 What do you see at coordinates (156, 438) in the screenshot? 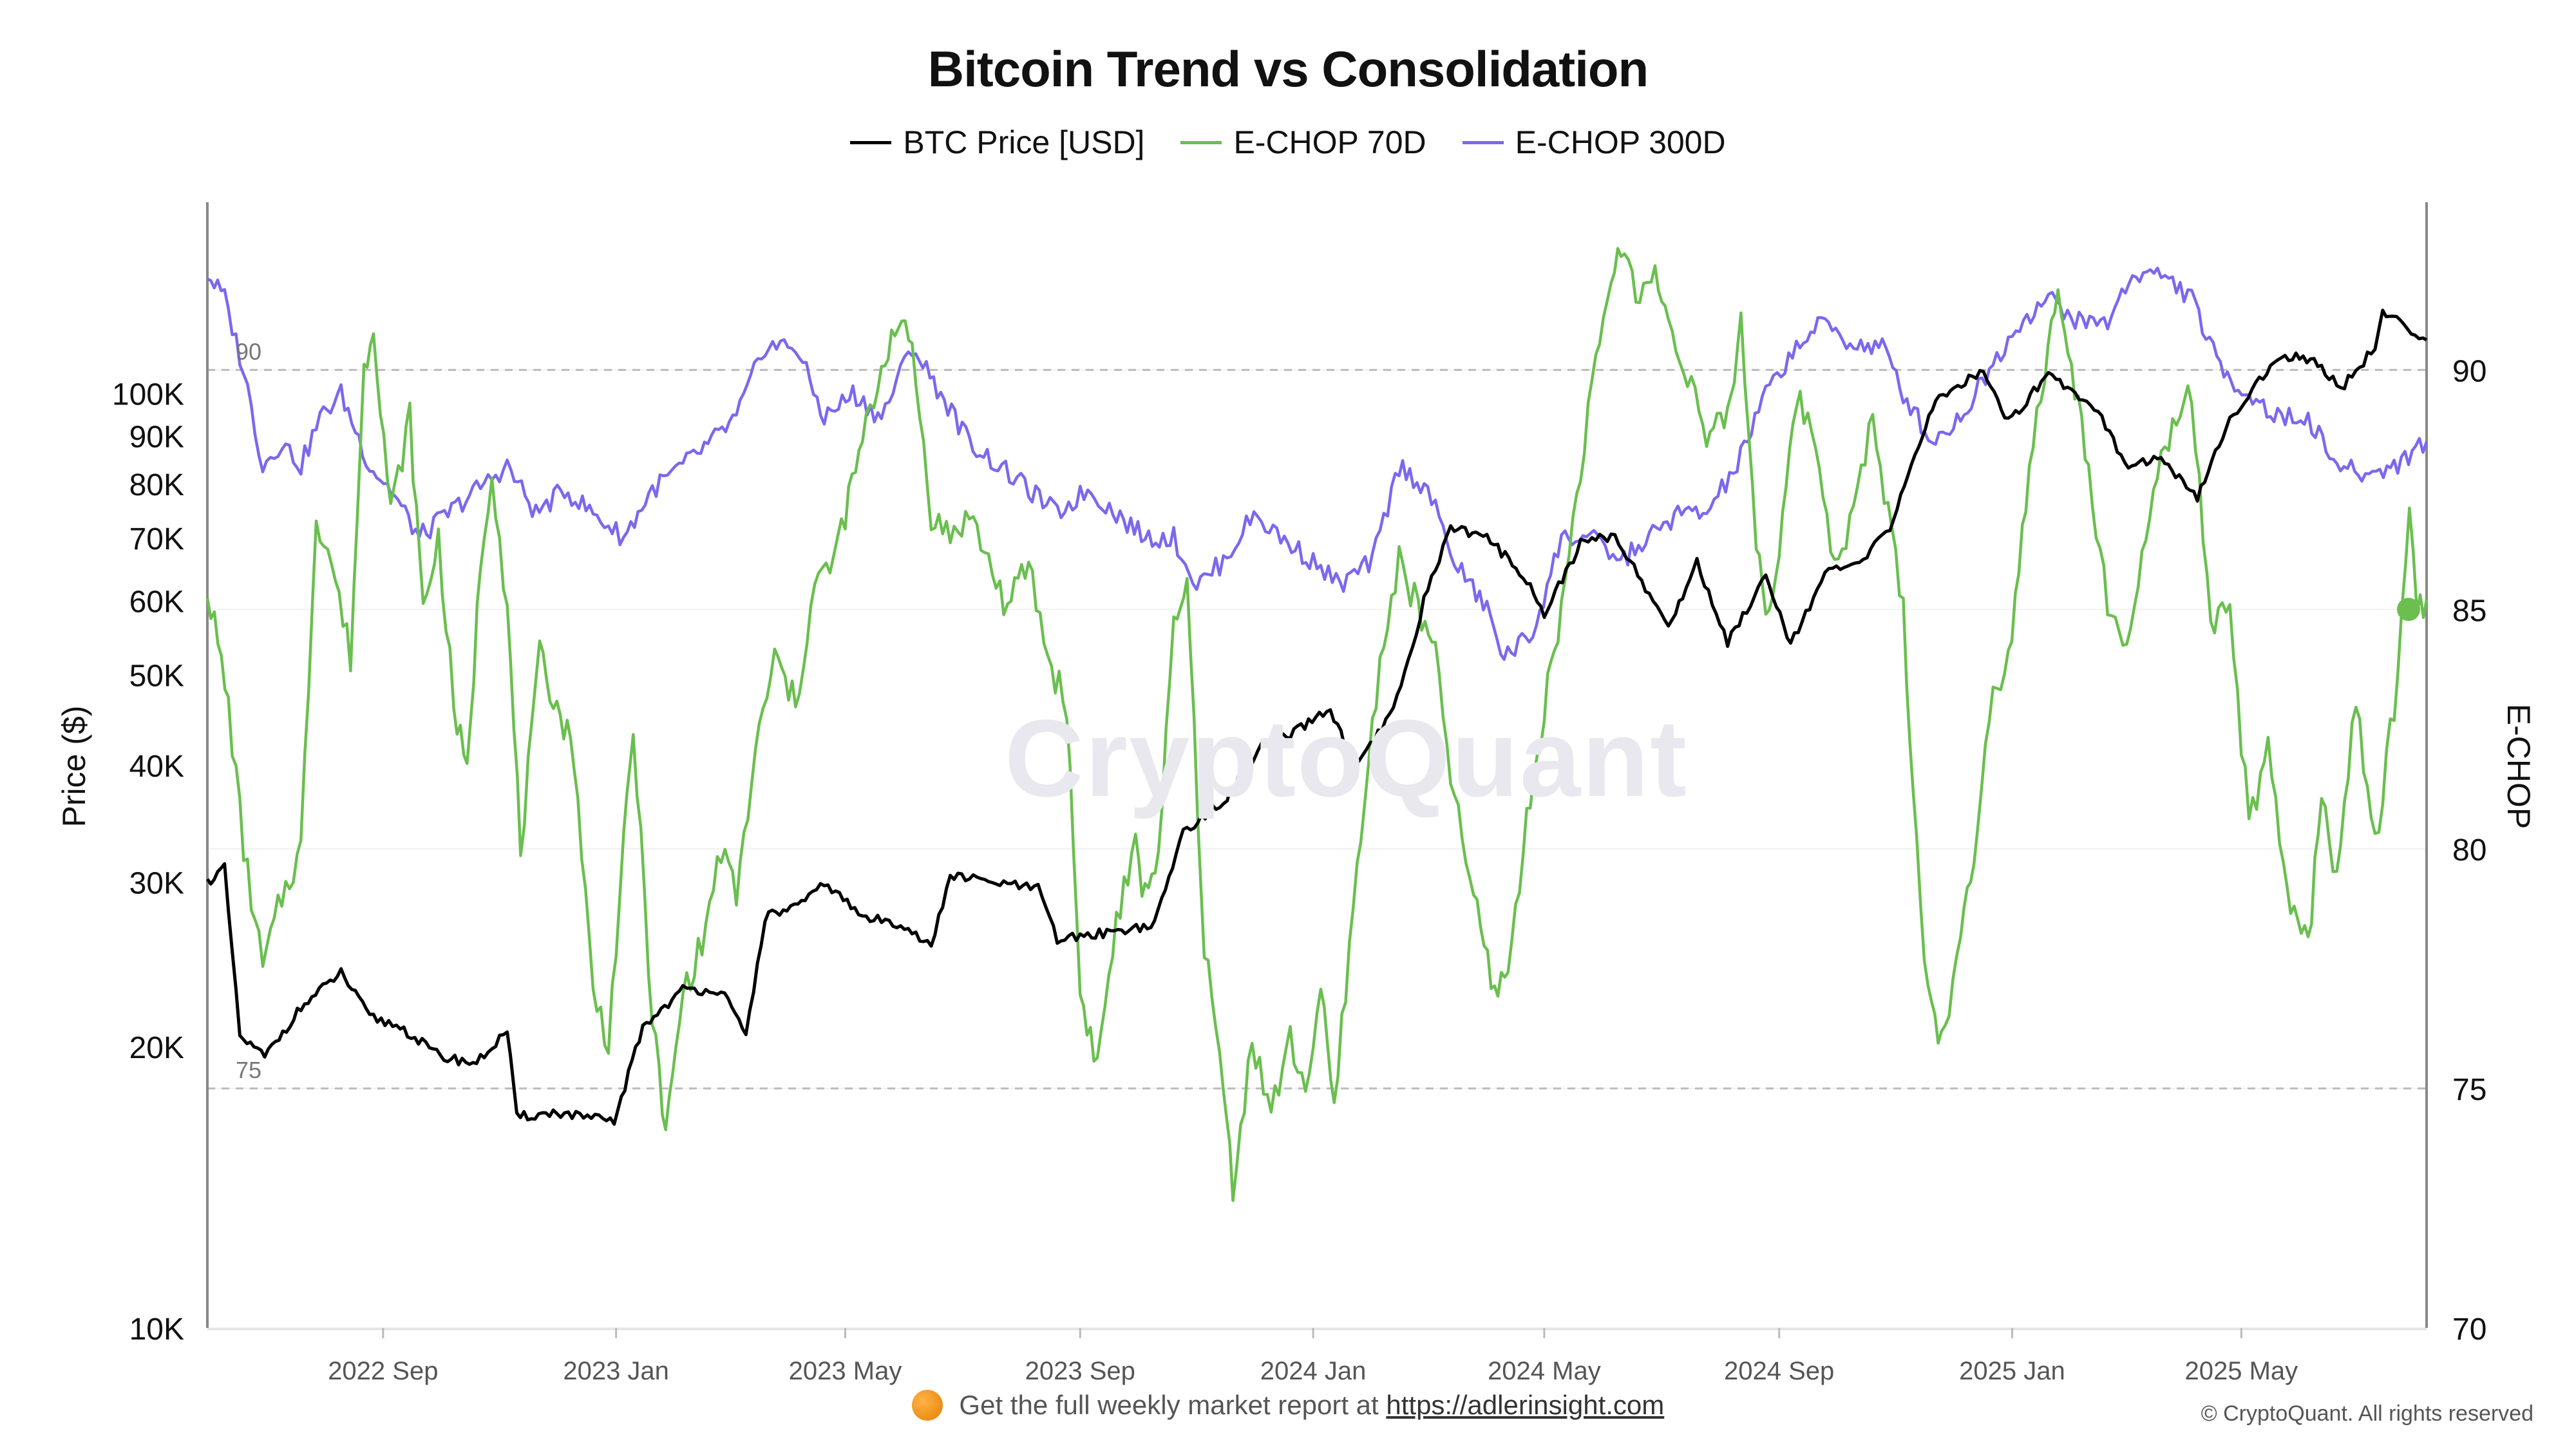
I see `y-left-tick-90K: 90K` at bounding box center [156, 438].